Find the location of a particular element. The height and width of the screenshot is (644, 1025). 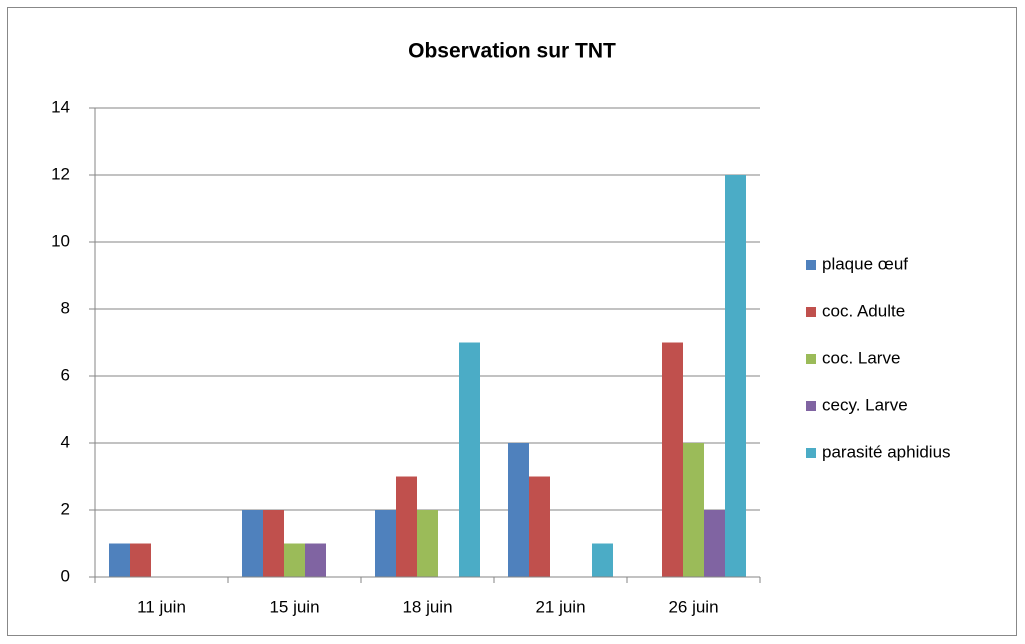

y-tick-label: 0 is located at coordinates (65, 575).